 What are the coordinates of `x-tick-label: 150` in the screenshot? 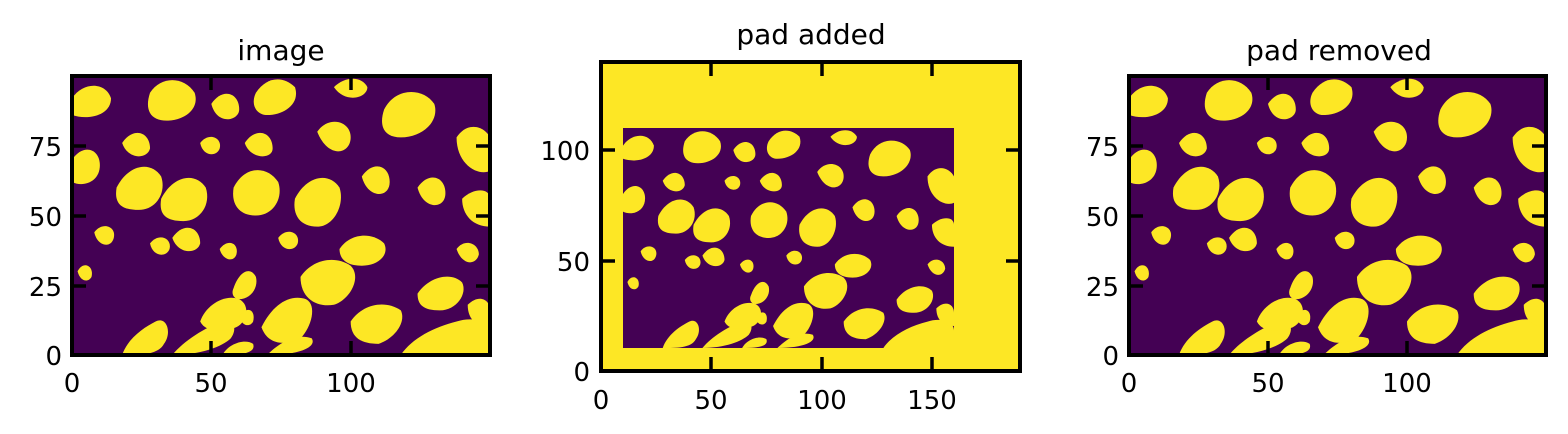 It's located at (932, 401).